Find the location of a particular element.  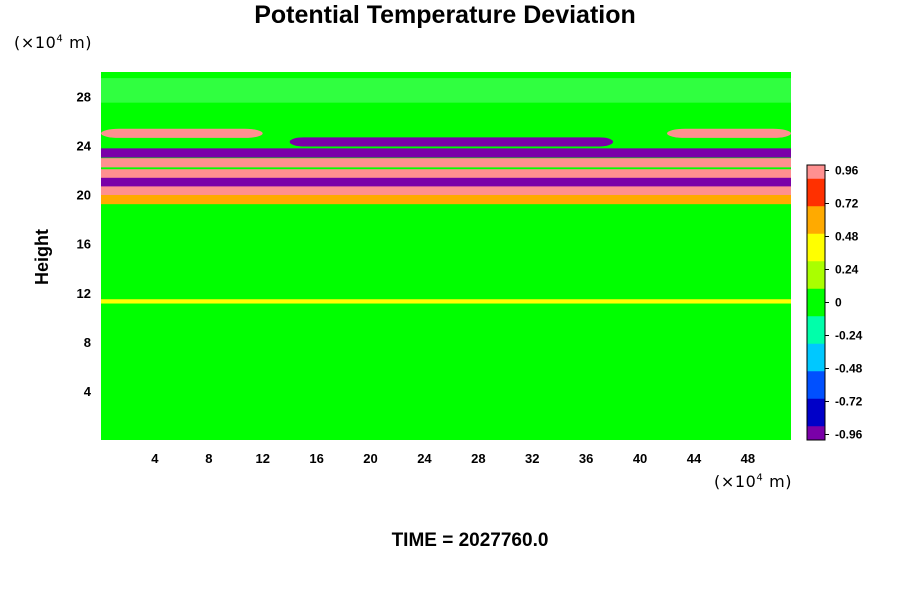

y-tick-label: 28 is located at coordinates (84, 97).